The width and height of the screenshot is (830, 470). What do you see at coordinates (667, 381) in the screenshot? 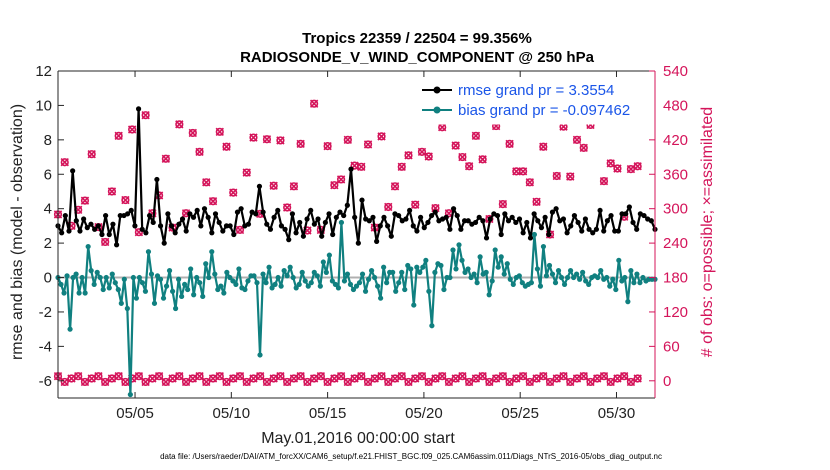
I see `y-right-tick-label: 0` at bounding box center [667, 381].